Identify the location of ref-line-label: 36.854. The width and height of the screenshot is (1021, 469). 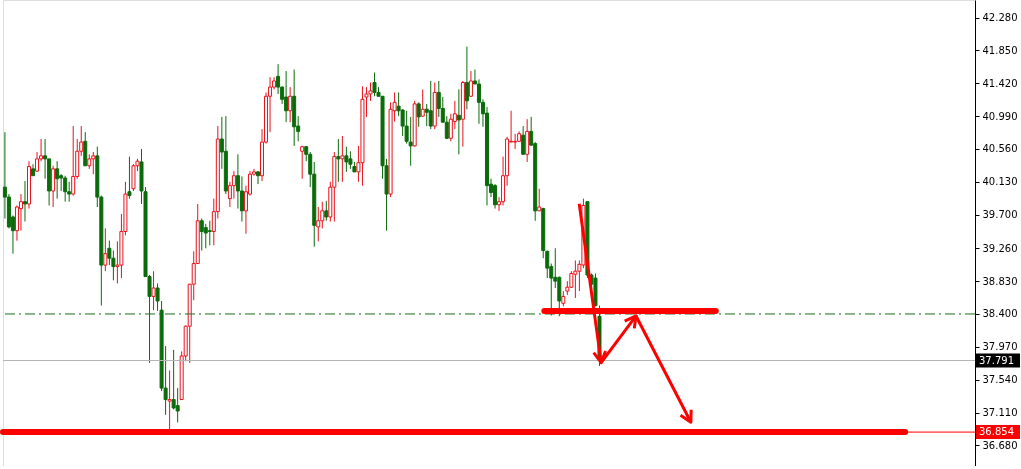
(996, 432).